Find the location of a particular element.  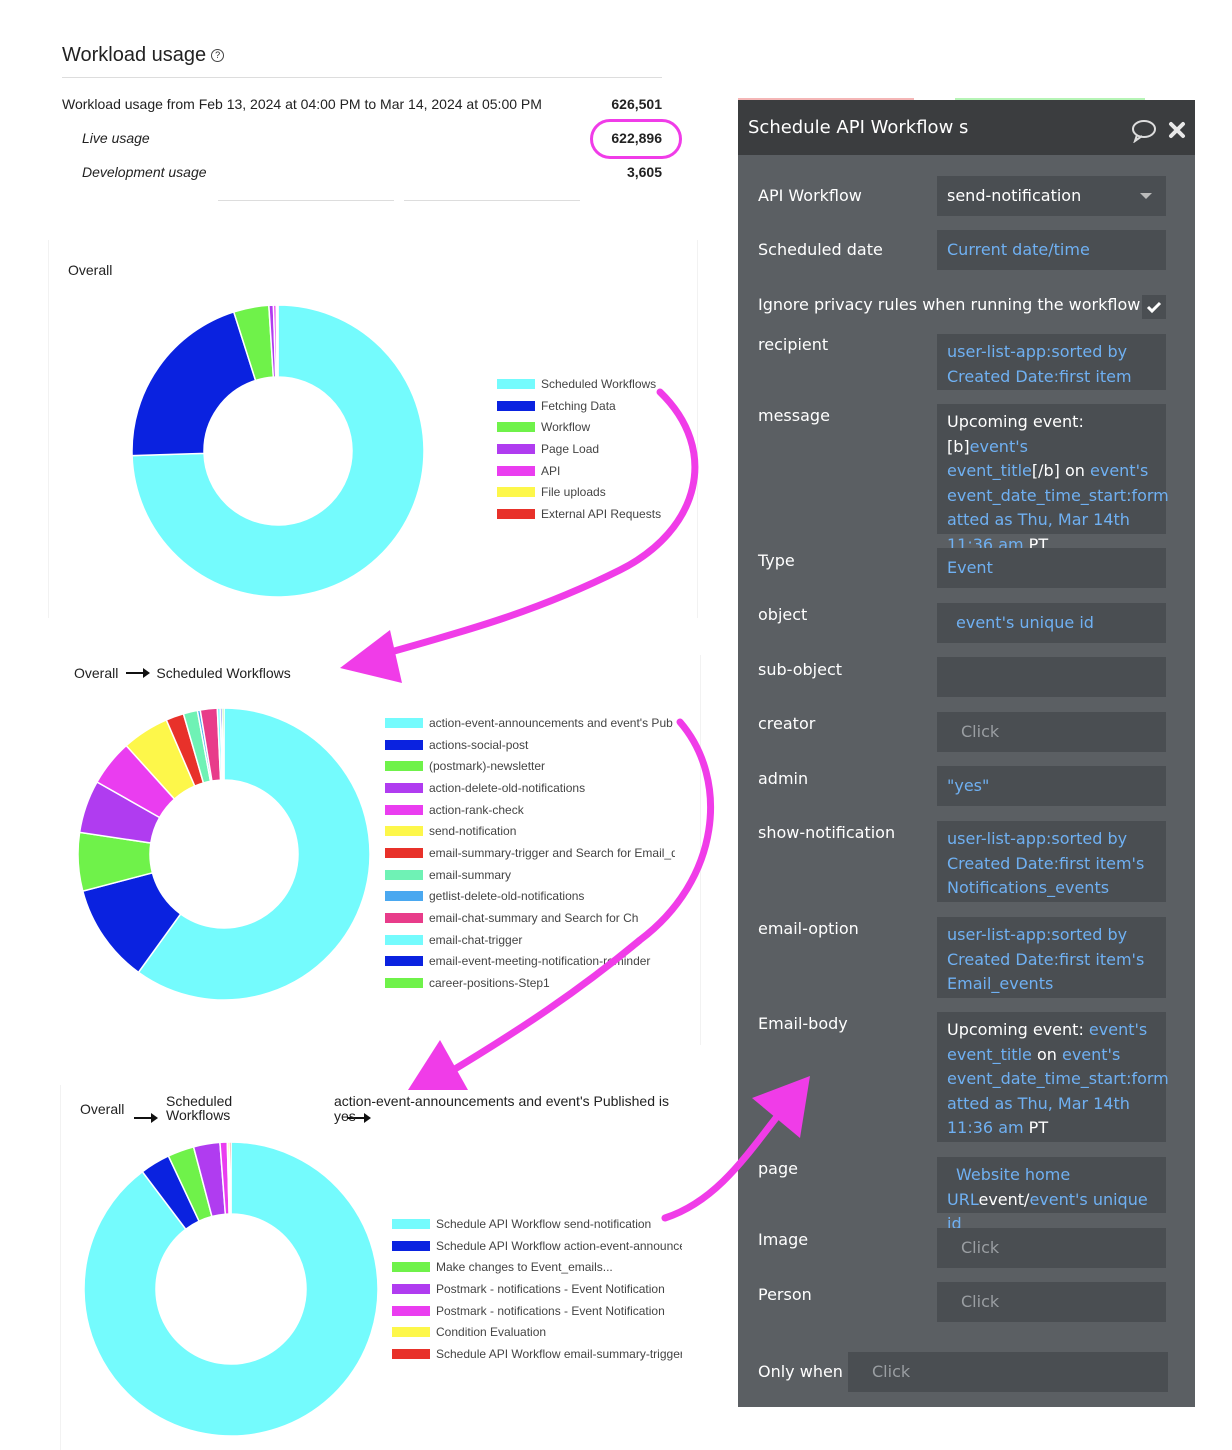

image-field: Click is located at coordinates (1051, 1248).